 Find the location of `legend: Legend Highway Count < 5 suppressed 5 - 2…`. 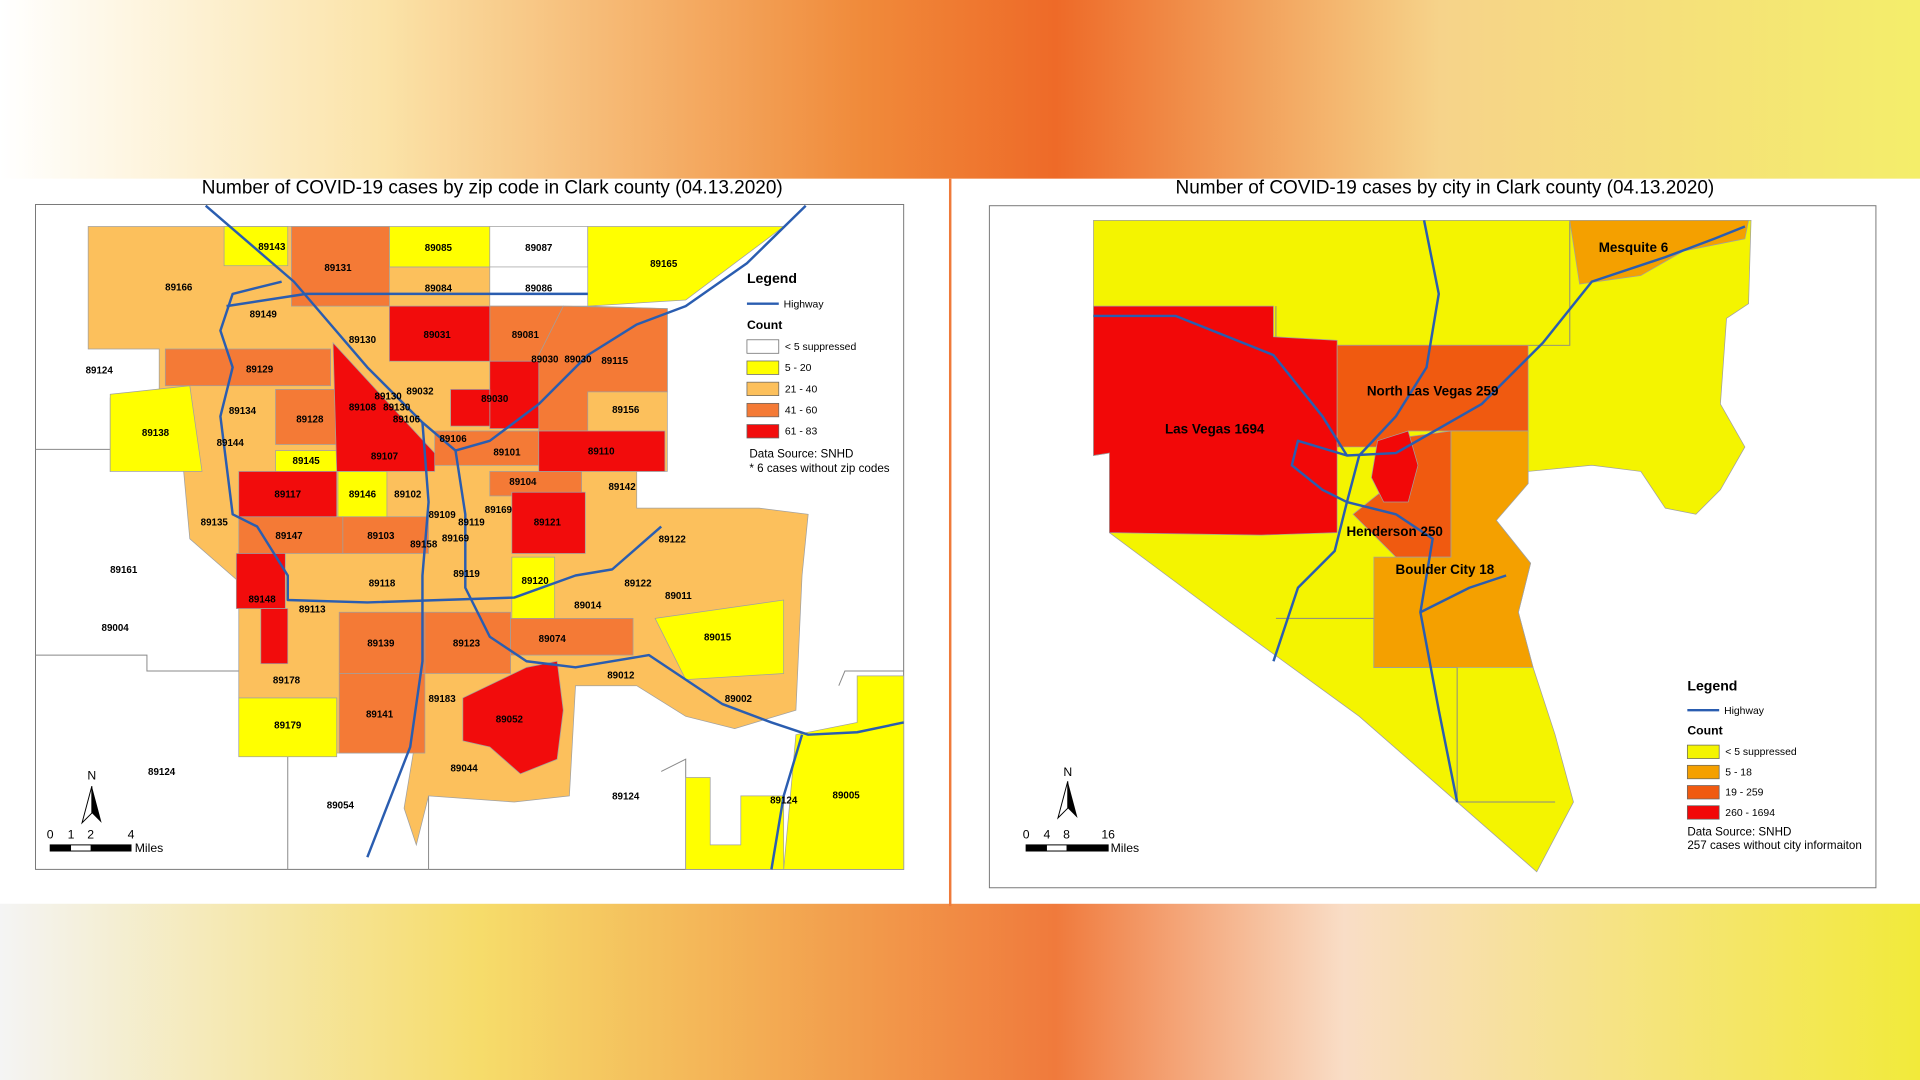

legend: Legend Highway Count < 5 suppressed 5 - 2… is located at coordinates (818, 372).